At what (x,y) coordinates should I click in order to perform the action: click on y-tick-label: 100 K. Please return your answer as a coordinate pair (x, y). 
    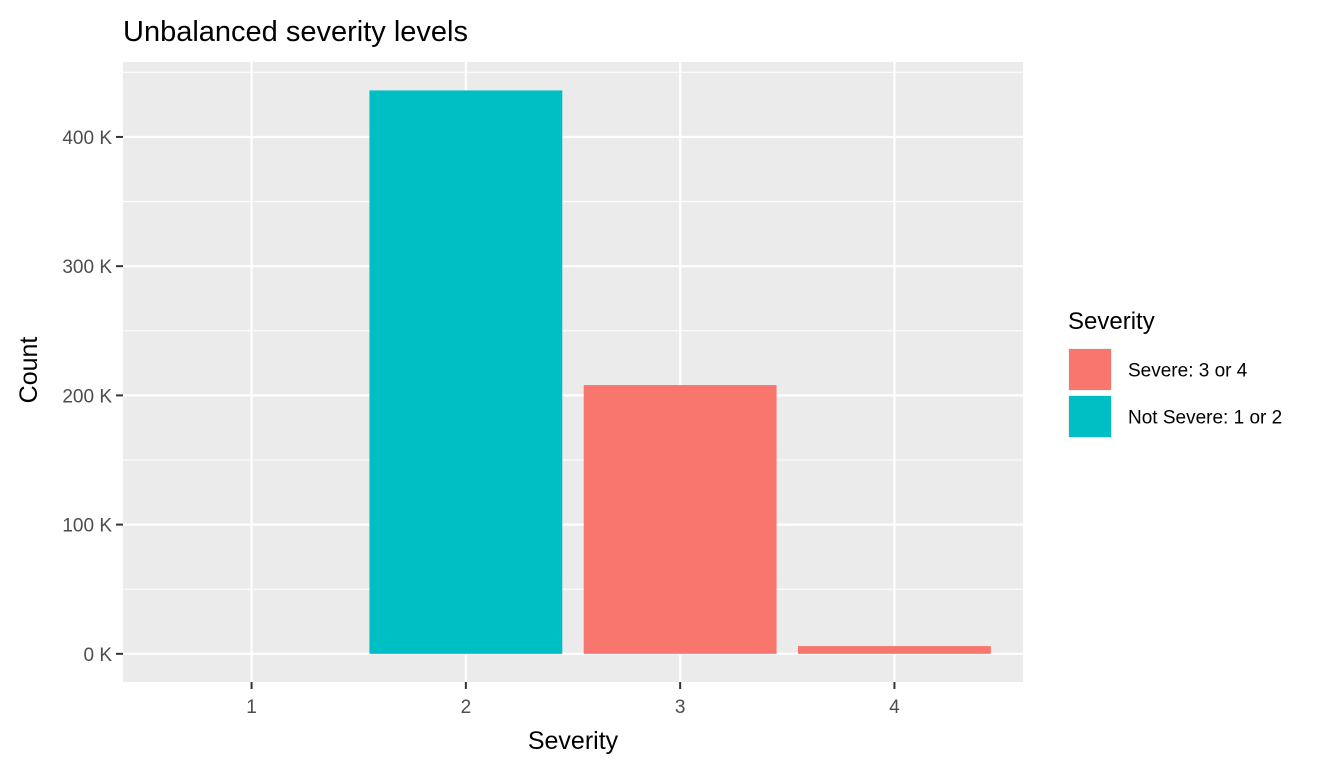
    Looking at the image, I should click on (87, 526).